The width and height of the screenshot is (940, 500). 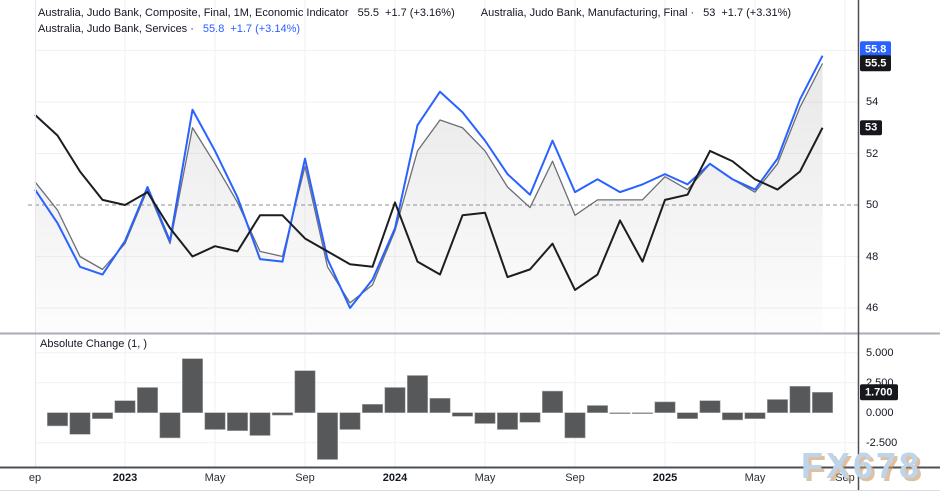 I want to click on price-tick-label: 46, so click(x=872, y=308).